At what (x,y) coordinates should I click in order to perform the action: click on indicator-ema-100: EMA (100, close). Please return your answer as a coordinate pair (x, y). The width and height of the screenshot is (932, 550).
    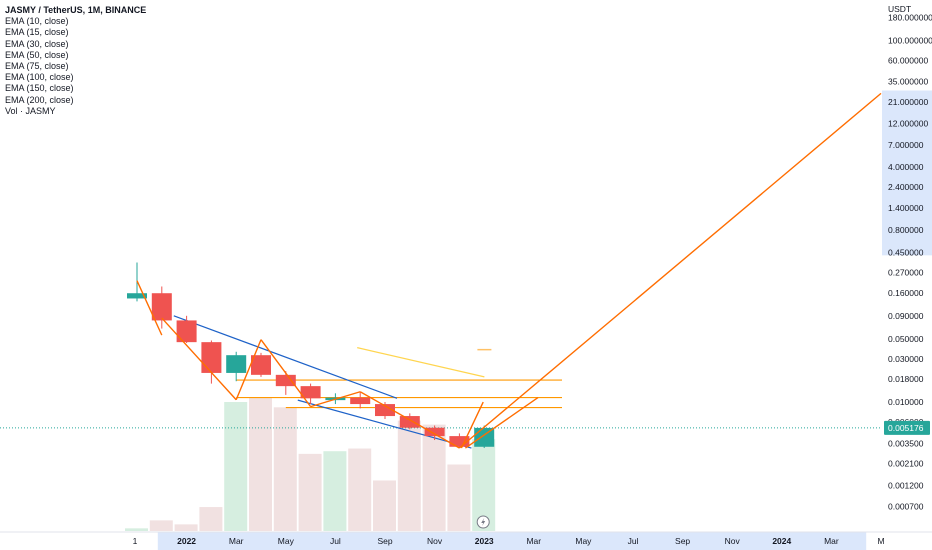
    Looking at the image, I should click on (39, 77).